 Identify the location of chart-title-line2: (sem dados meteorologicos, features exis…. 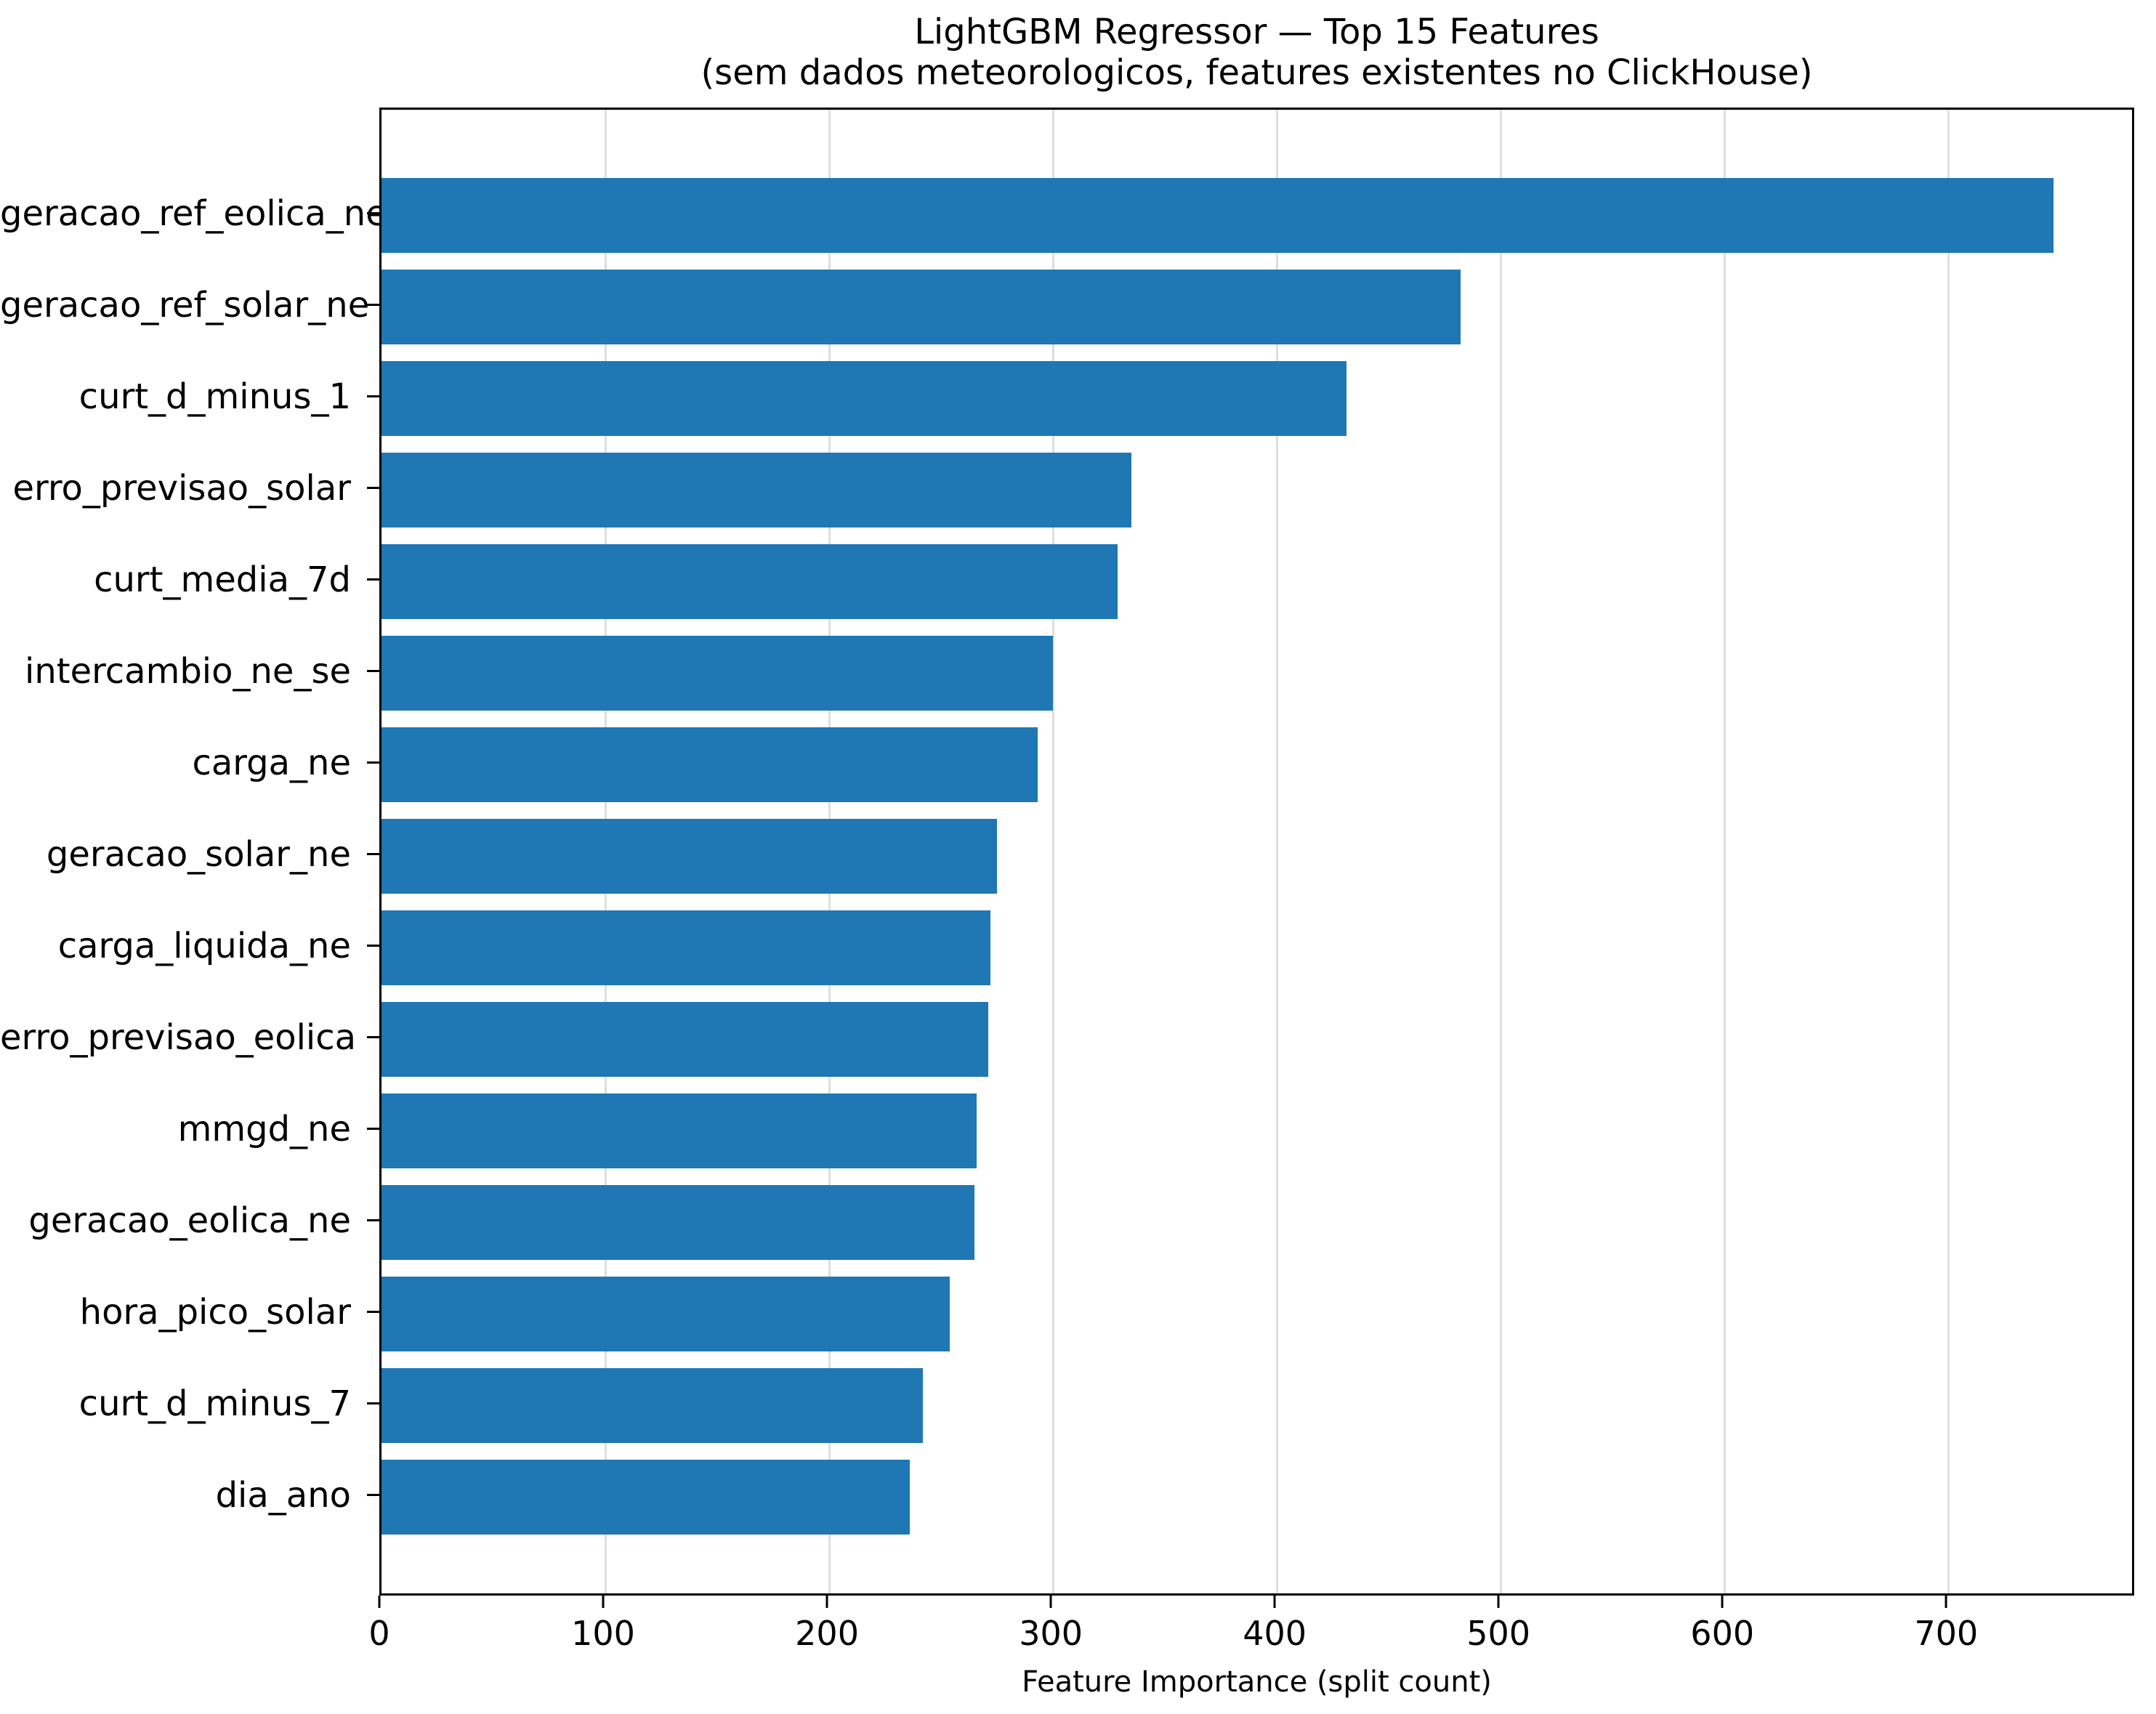
(1257, 72).